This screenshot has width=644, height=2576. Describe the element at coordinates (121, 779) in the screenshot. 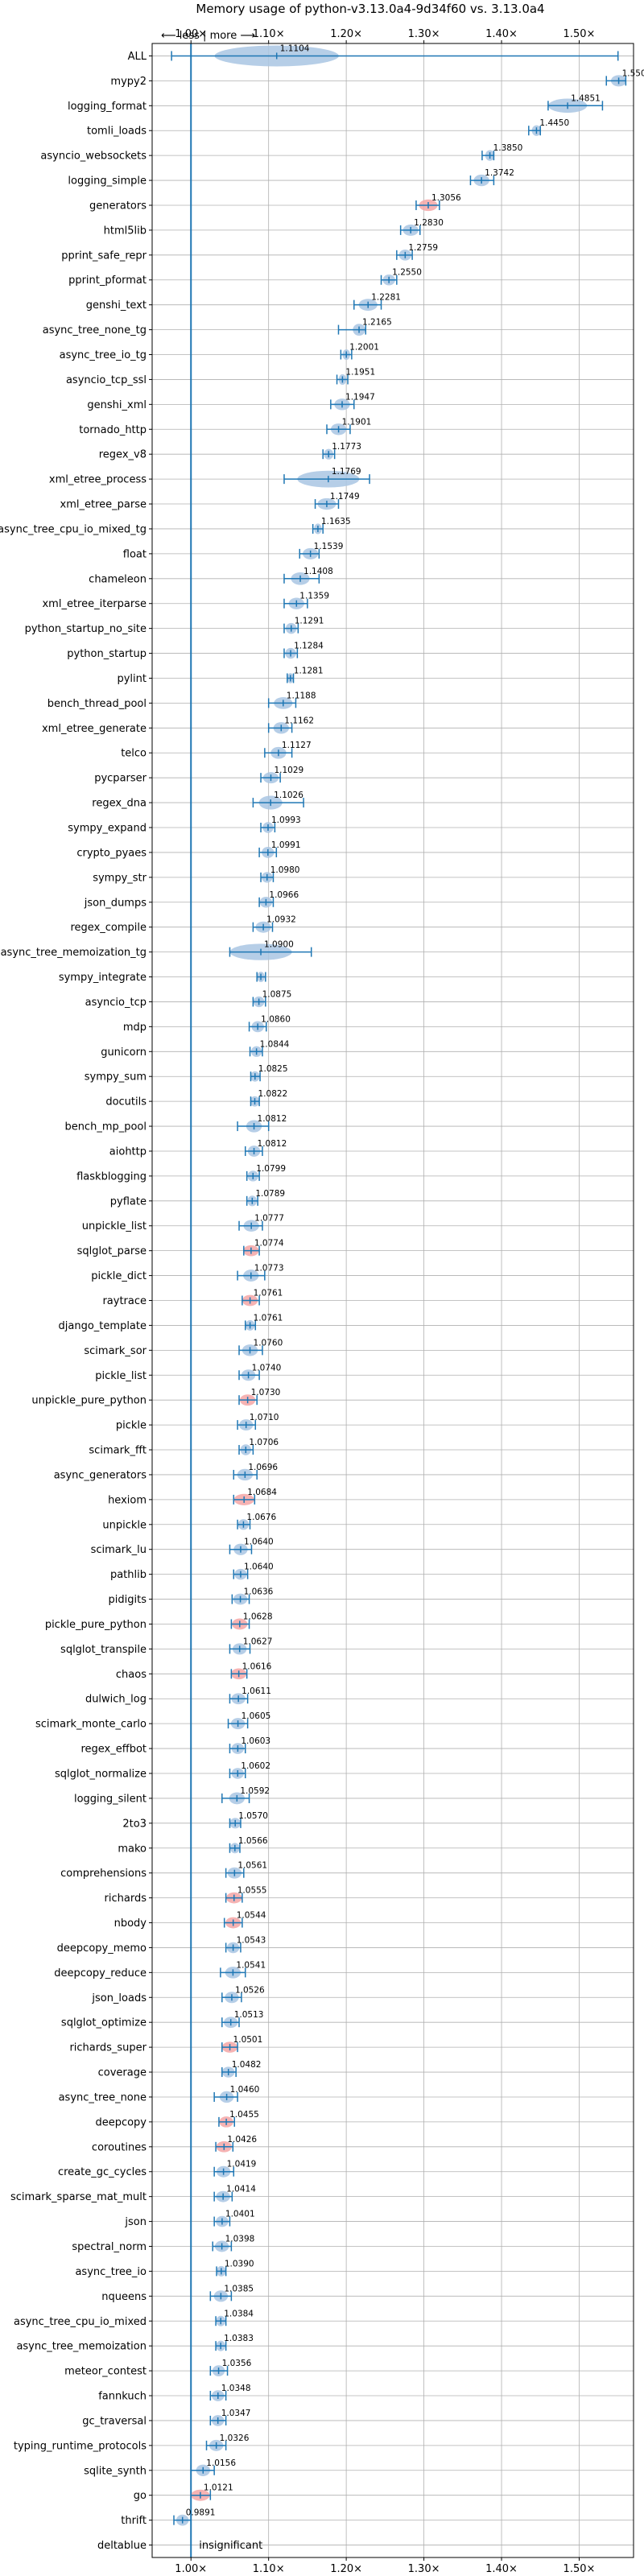

I see `benchmark-label: pycparser` at that location.